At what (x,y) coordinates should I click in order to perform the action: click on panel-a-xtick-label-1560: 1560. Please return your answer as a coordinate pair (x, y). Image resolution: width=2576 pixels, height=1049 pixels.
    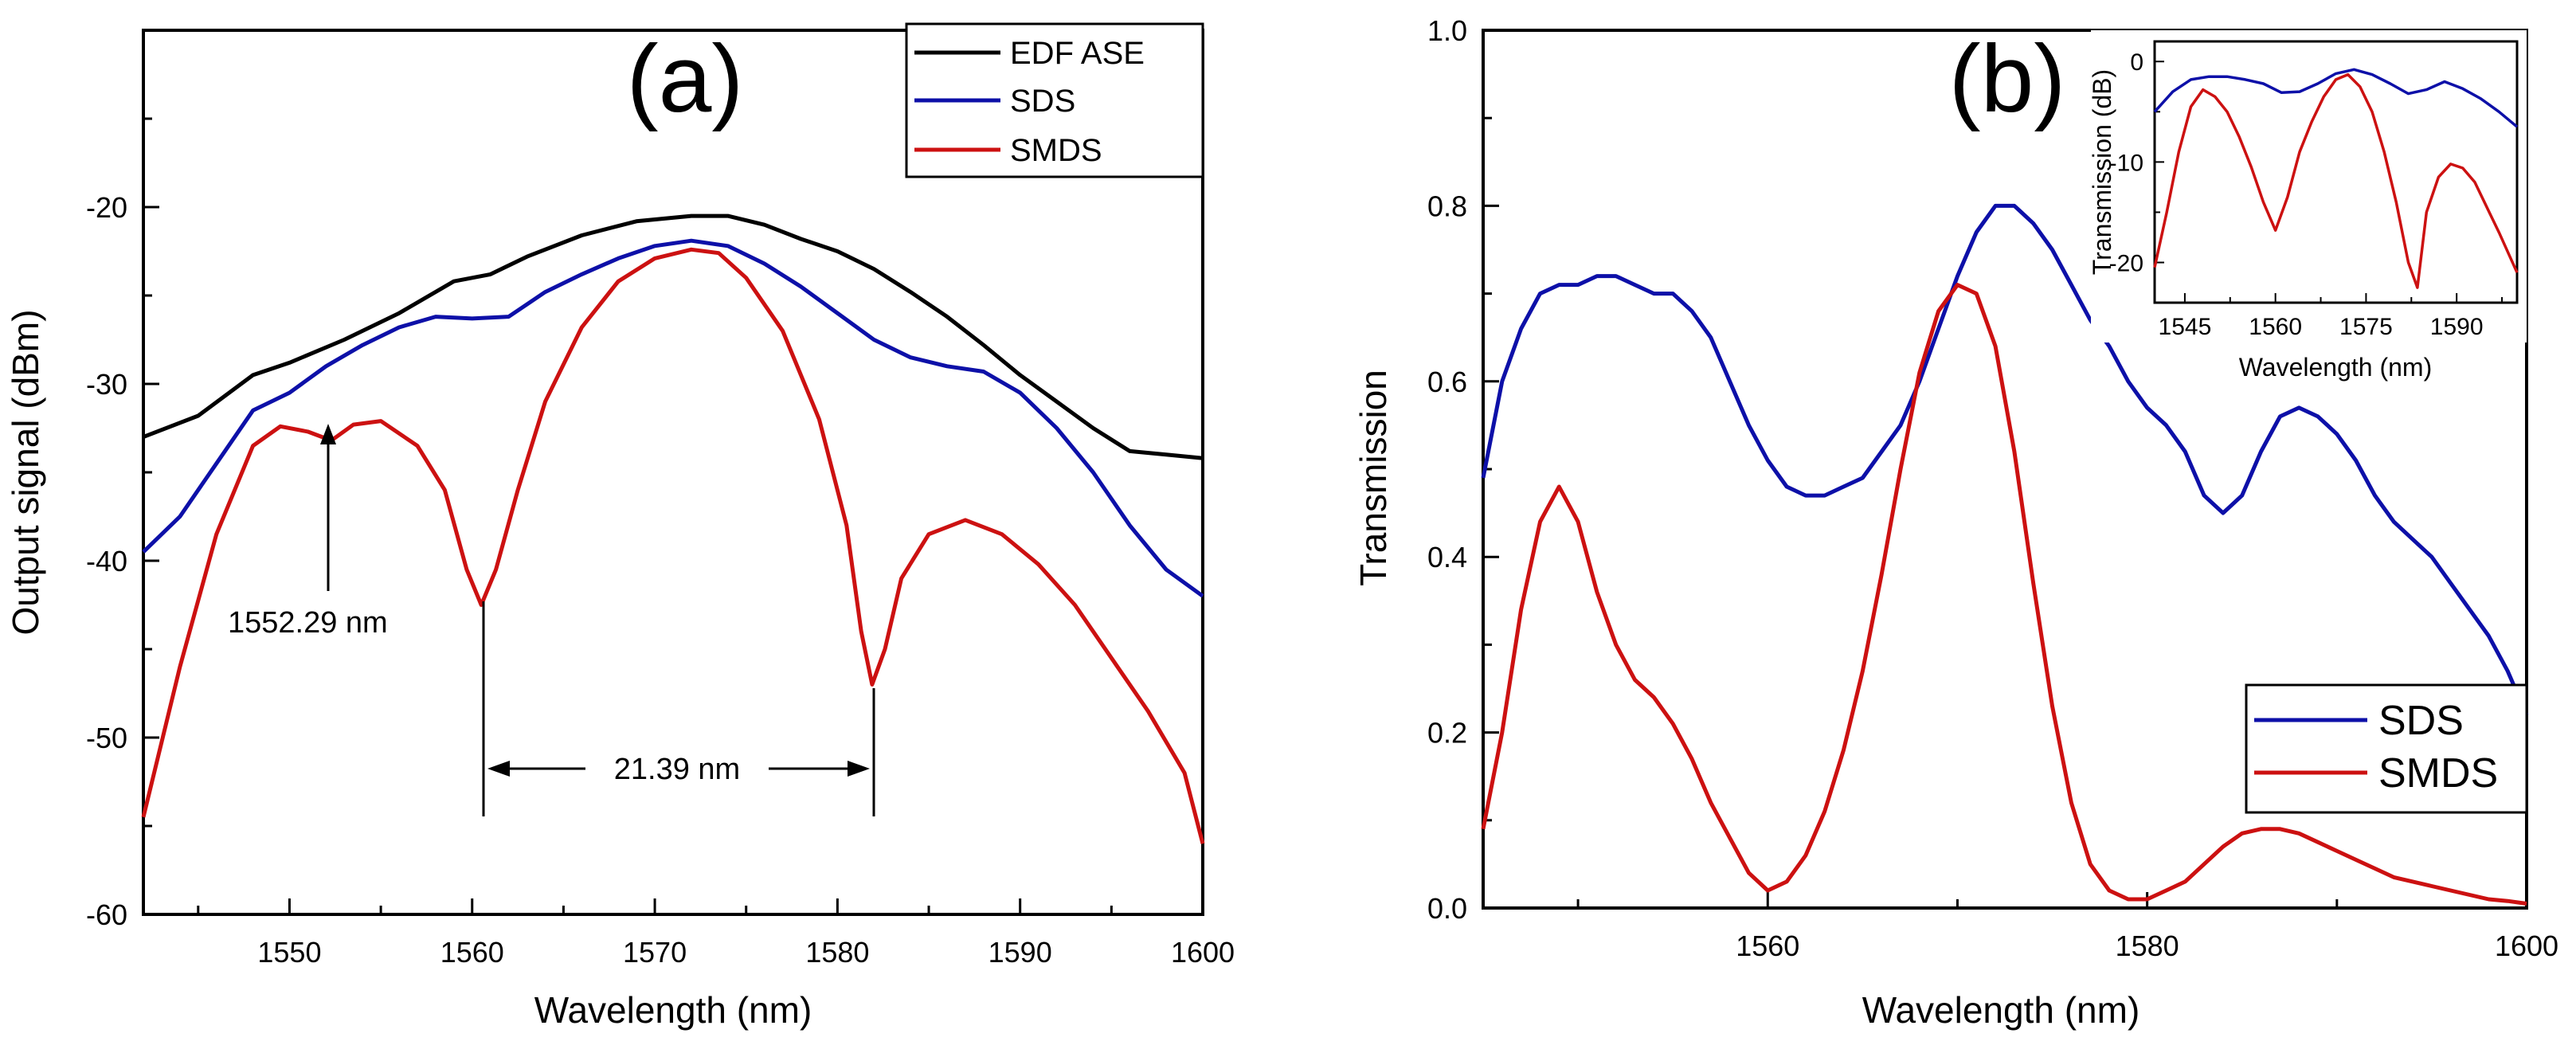
    Looking at the image, I should click on (472, 952).